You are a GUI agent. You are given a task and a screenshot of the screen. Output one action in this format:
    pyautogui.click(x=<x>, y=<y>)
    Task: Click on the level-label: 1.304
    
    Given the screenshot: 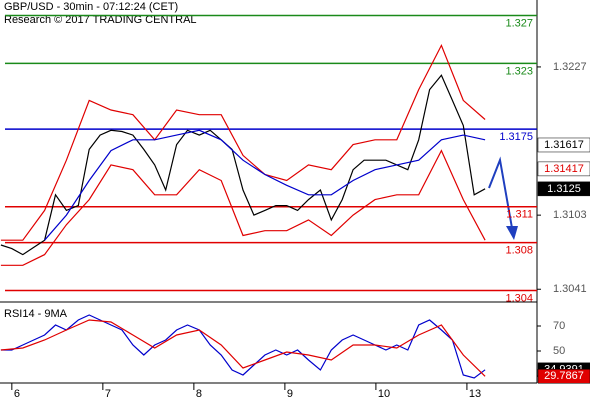 What is the action you would take?
    pyautogui.click(x=519, y=298)
    